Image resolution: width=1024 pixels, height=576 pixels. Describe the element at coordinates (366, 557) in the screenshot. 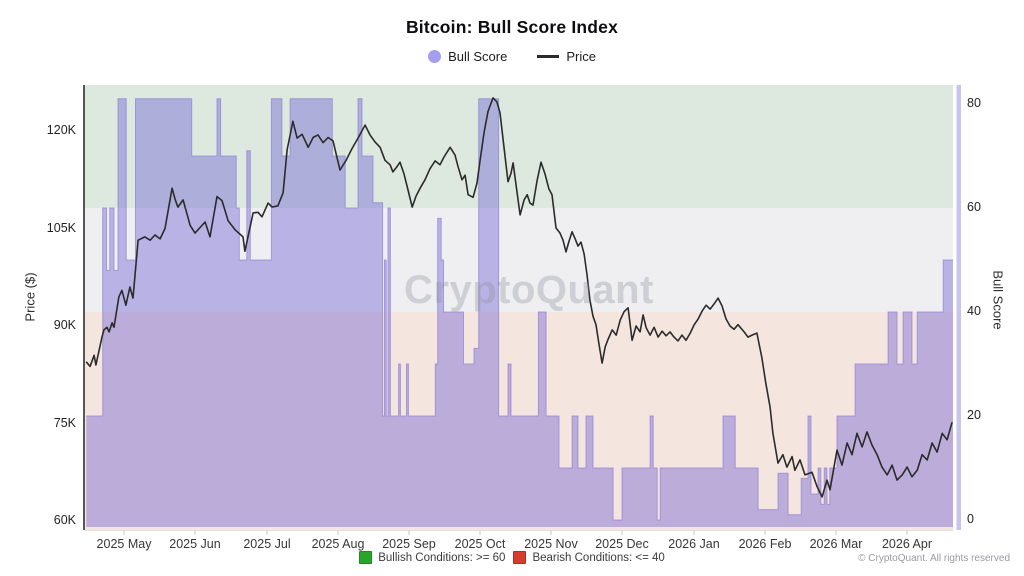

I see `bullish-swatch-icon` at that location.